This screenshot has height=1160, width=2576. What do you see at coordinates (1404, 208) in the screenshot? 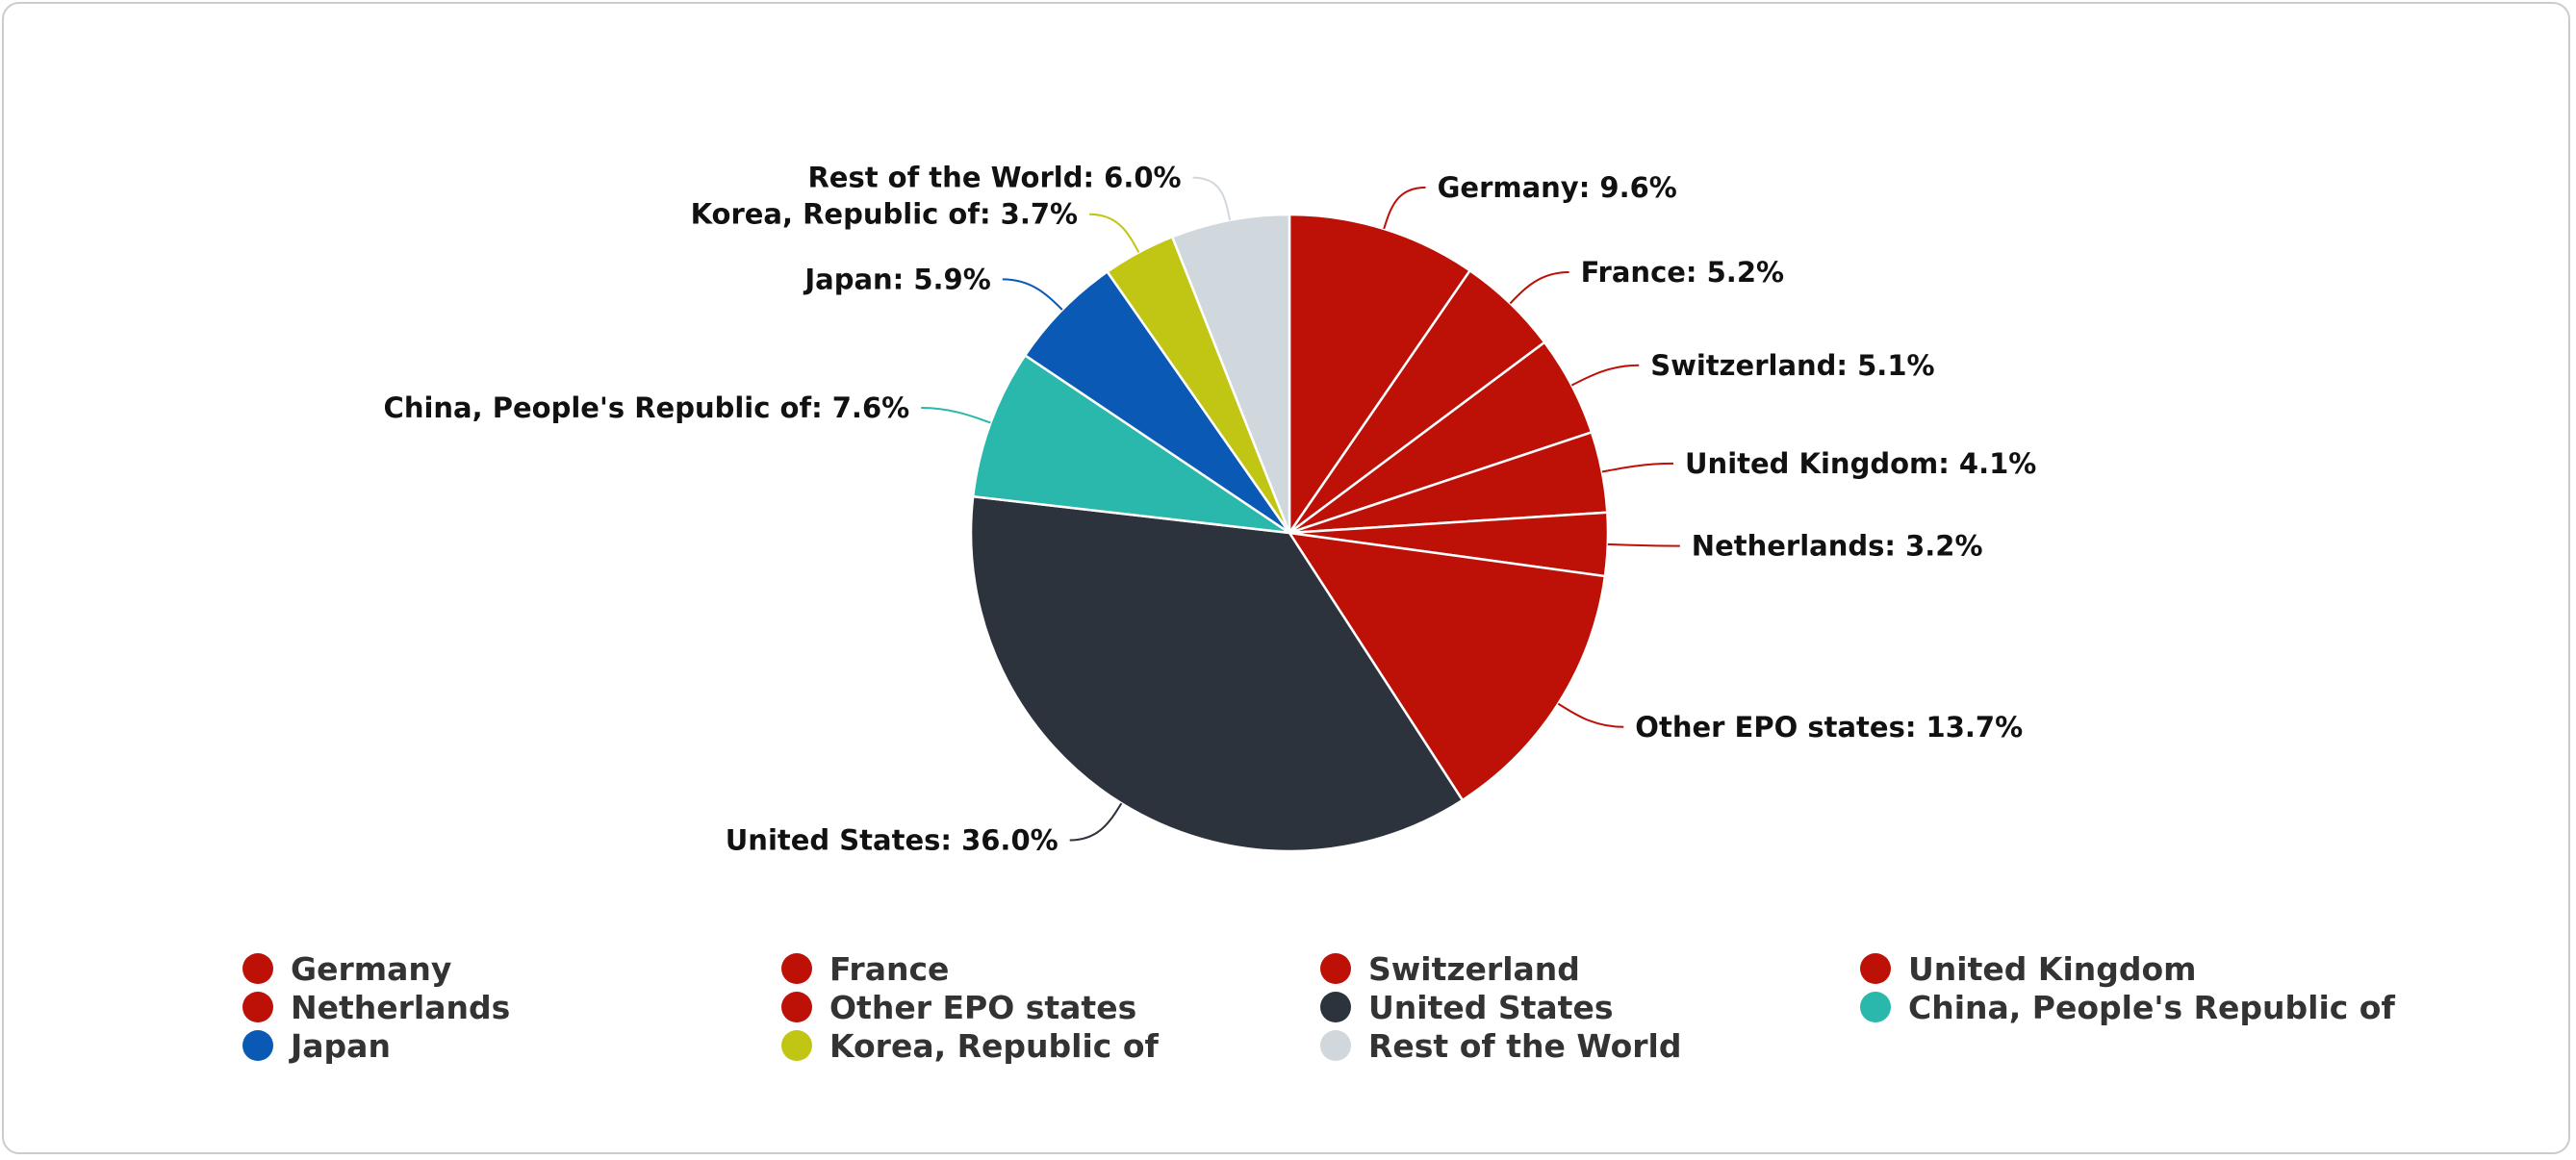
I see `leader-line-germany` at bounding box center [1404, 208].